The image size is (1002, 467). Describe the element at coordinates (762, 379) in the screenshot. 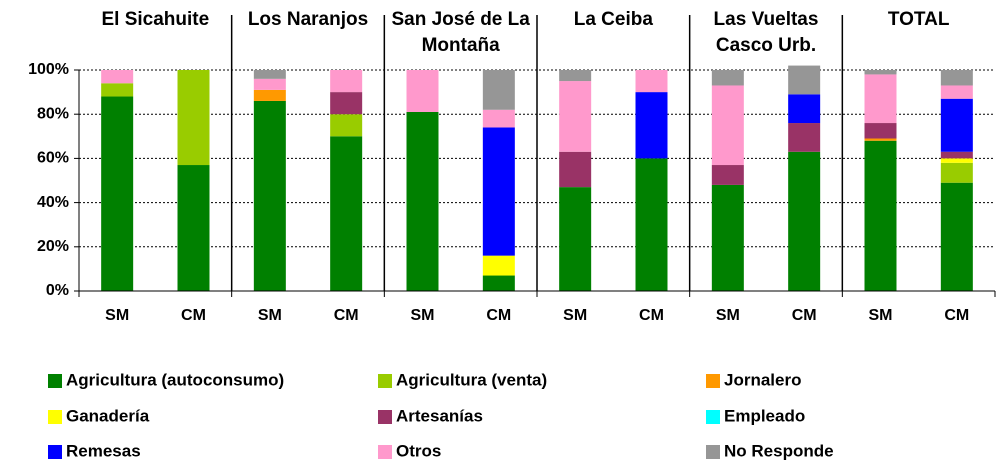

I see `legend-label: Jornalero` at that location.